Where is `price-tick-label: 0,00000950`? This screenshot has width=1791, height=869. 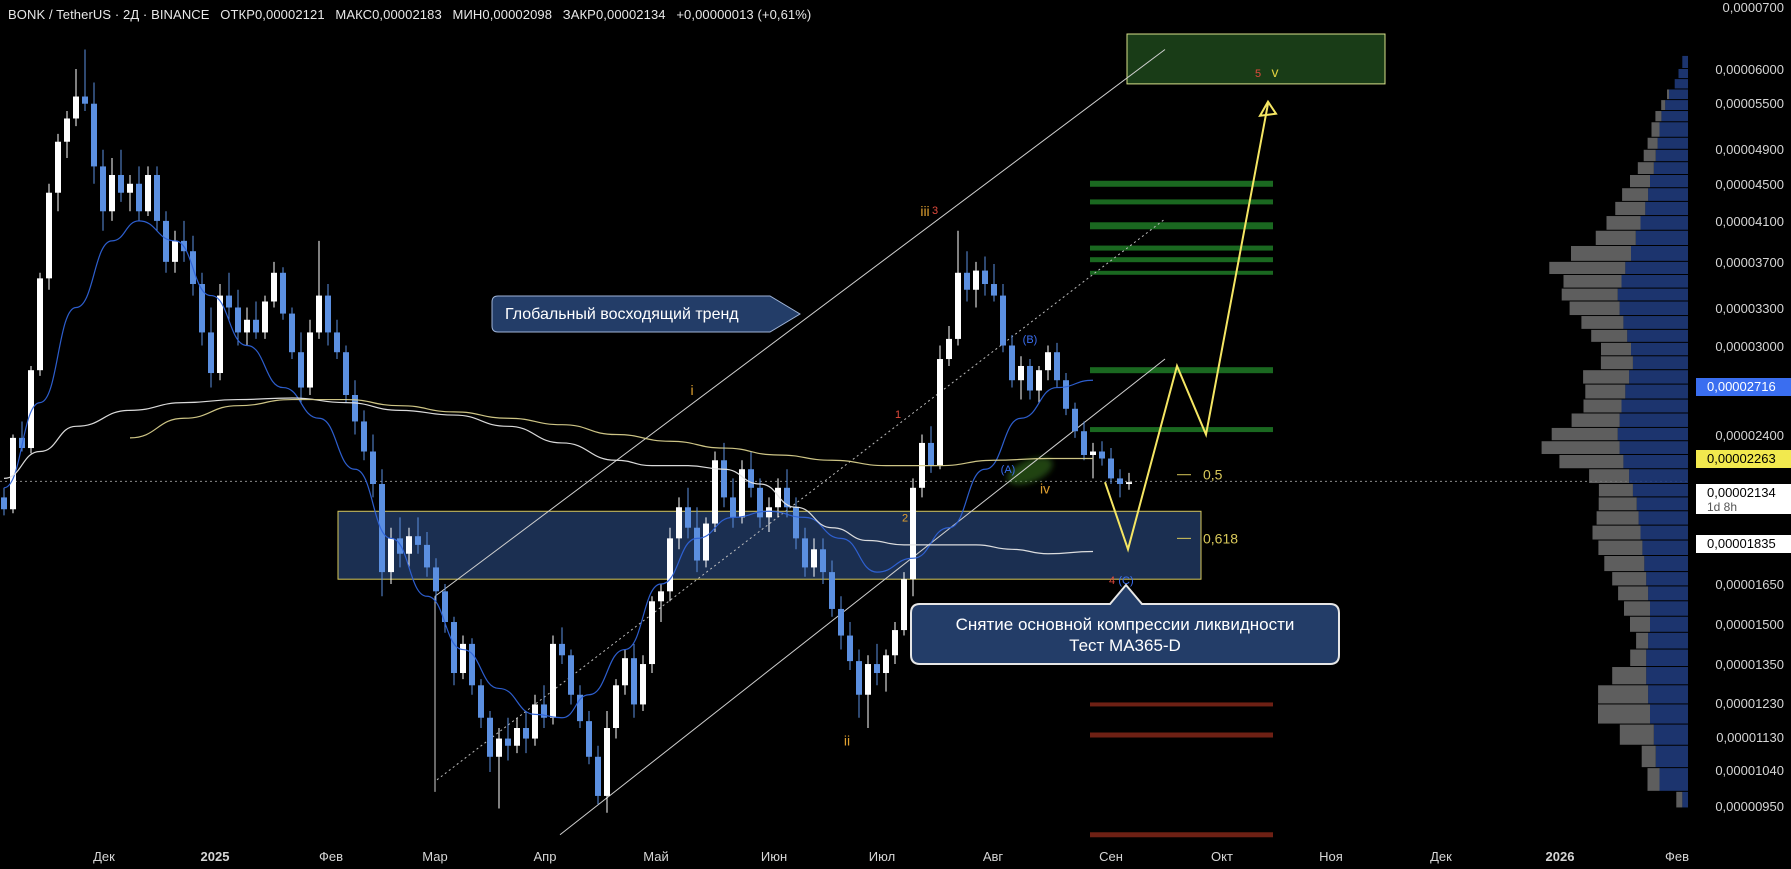 price-tick-label: 0,00000950 is located at coordinates (1749, 806).